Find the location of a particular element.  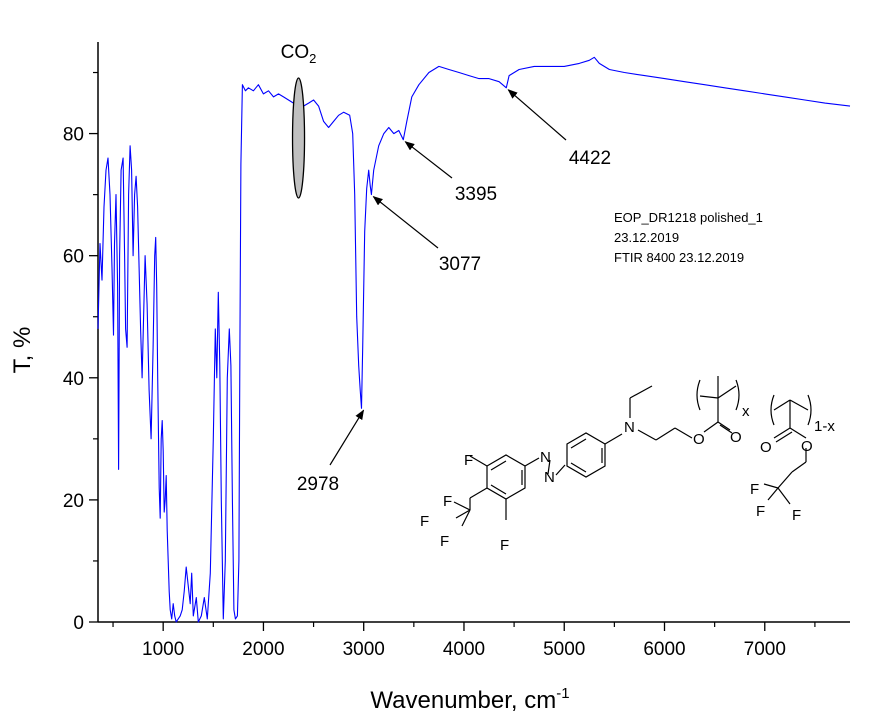

co2-label: CO2 is located at coordinates (299, 54).